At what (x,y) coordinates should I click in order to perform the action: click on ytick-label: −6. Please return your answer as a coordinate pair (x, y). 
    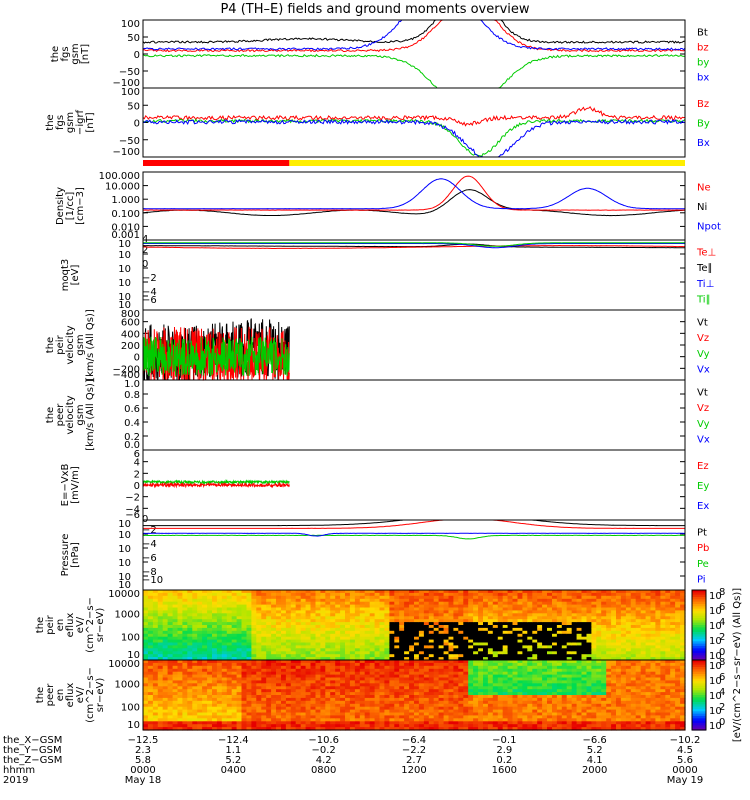
    Looking at the image, I should click on (132, 515).